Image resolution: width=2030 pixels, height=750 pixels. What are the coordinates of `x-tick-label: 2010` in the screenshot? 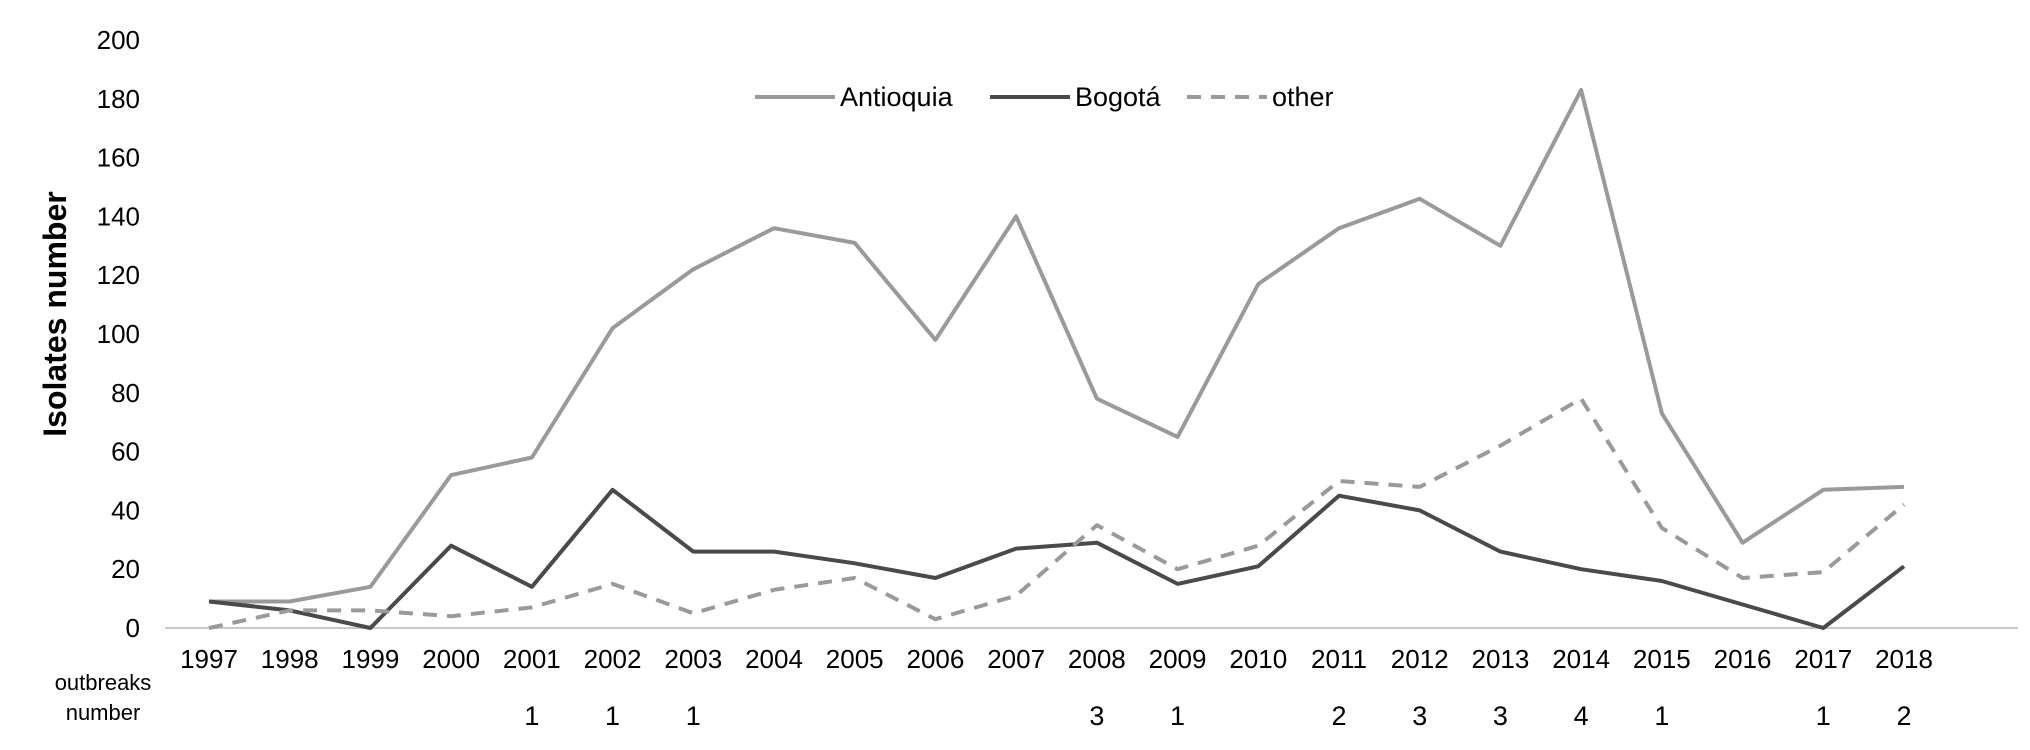 It's located at (1258, 659).